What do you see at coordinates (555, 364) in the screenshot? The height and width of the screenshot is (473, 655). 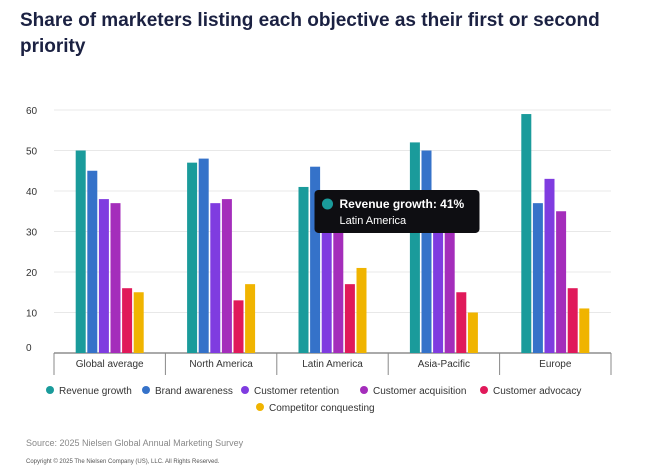 I see `category-label: Europe` at bounding box center [555, 364].